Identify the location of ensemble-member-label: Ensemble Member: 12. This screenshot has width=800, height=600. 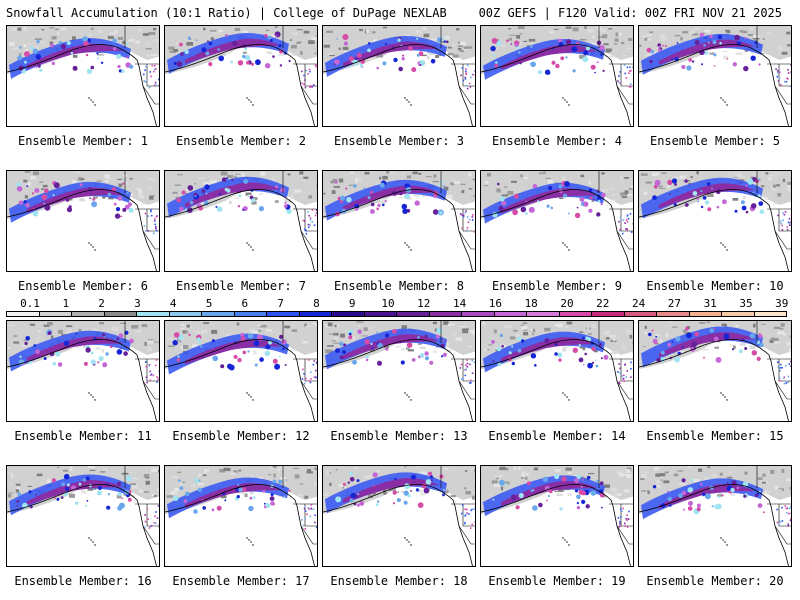
(241, 436).